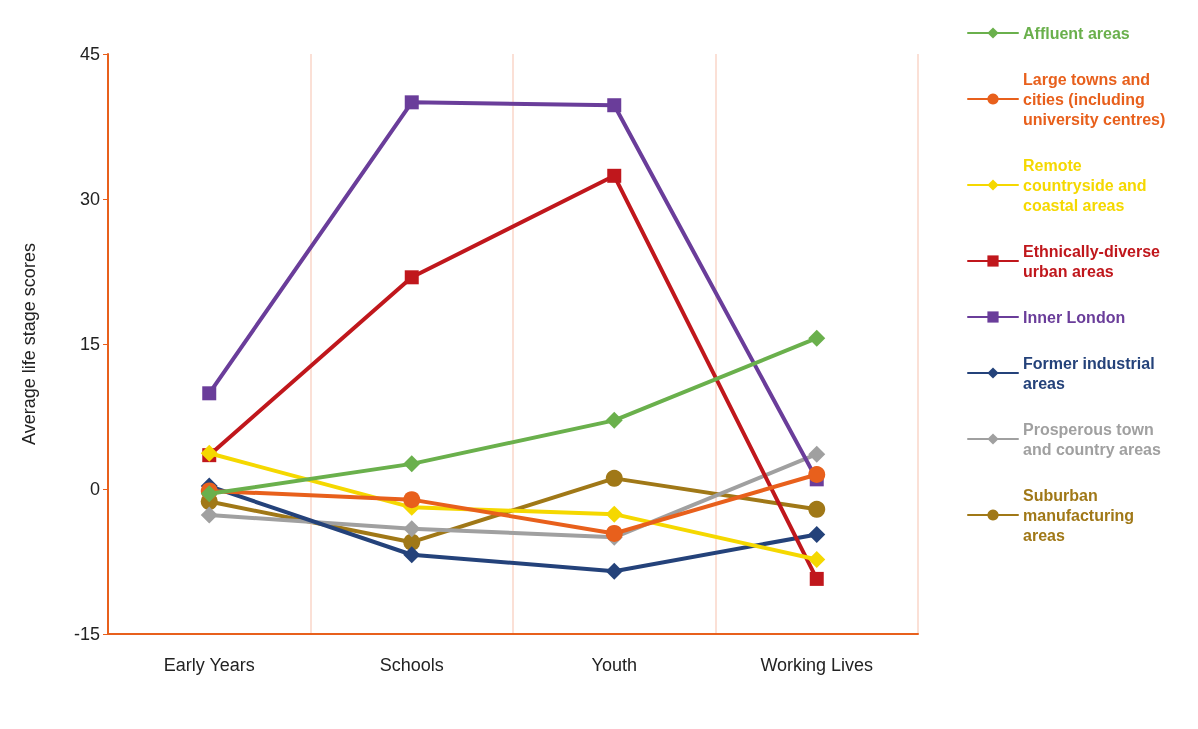 The image size is (1198, 729). Describe the element at coordinates (614, 665) in the screenshot. I see `x-tick-label: Youth` at that location.